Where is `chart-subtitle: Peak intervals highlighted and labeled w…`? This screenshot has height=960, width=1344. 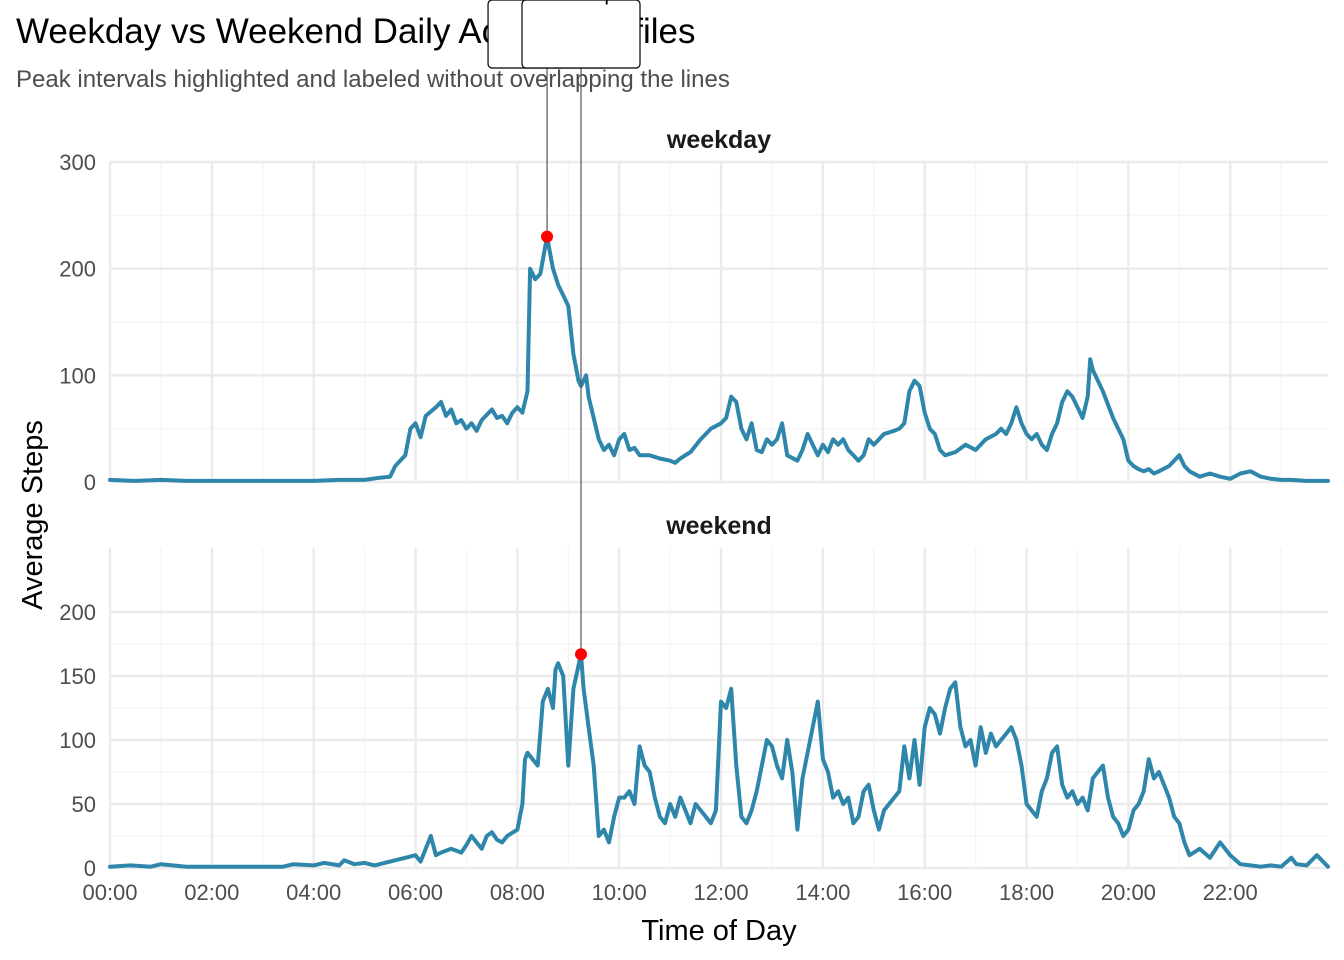 chart-subtitle: Peak intervals highlighted and labeled w… is located at coordinates (373, 79).